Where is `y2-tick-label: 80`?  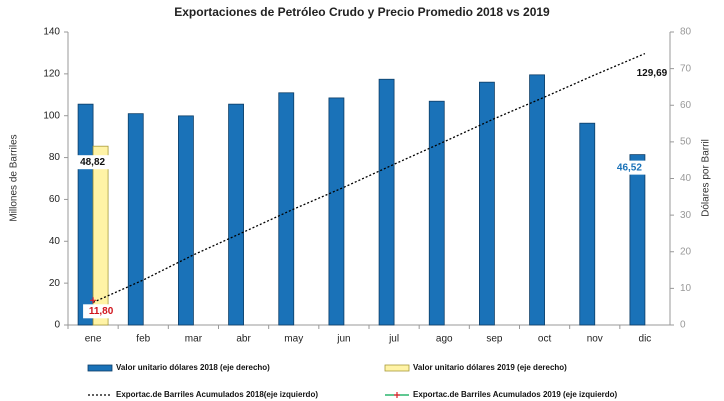 y2-tick-label: 80 is located at coordinates (686, 32).